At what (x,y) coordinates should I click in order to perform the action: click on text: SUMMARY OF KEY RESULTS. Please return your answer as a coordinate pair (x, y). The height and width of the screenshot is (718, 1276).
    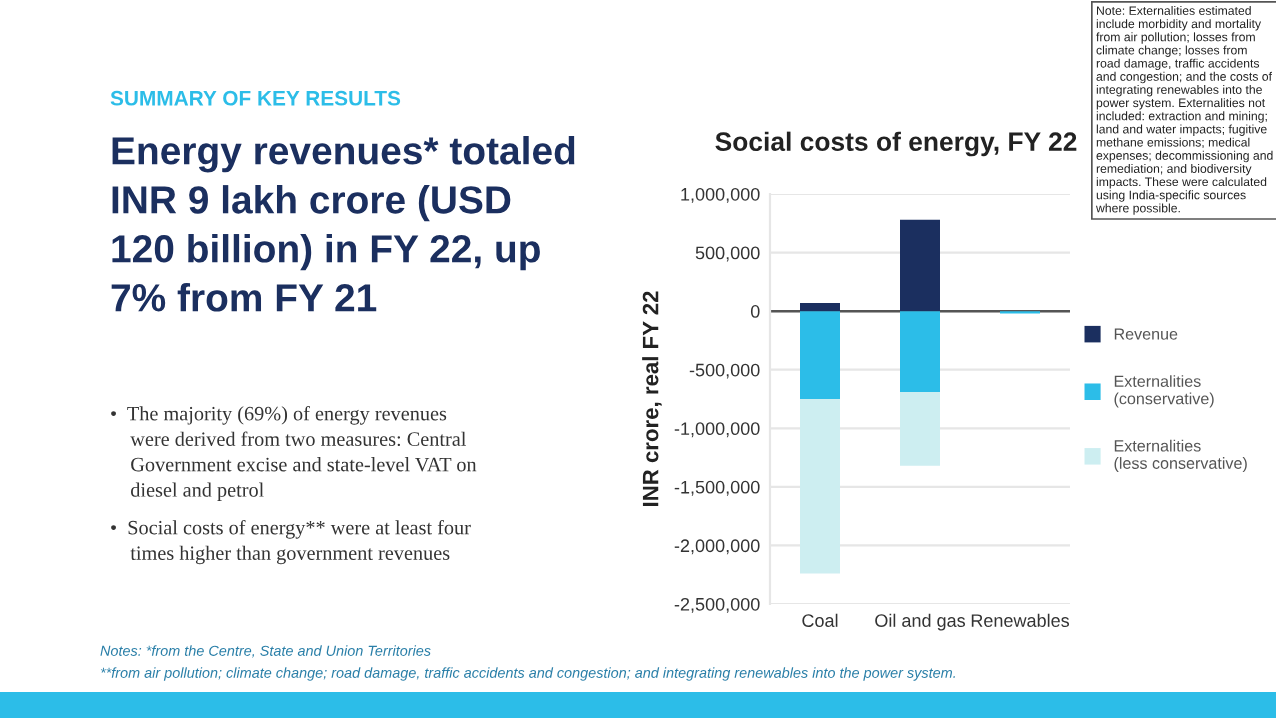
    Looking at the image, I should click on (255, 98).